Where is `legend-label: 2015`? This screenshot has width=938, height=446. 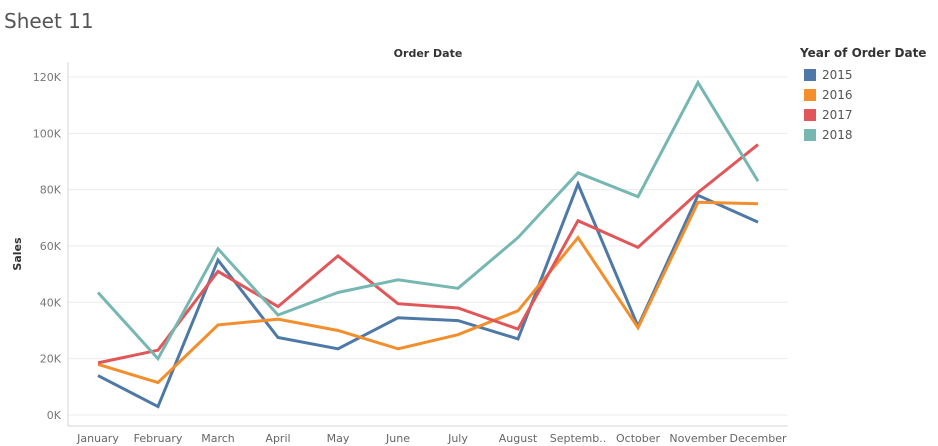
legend-label: 2015 is located at coordinates (837, 75).